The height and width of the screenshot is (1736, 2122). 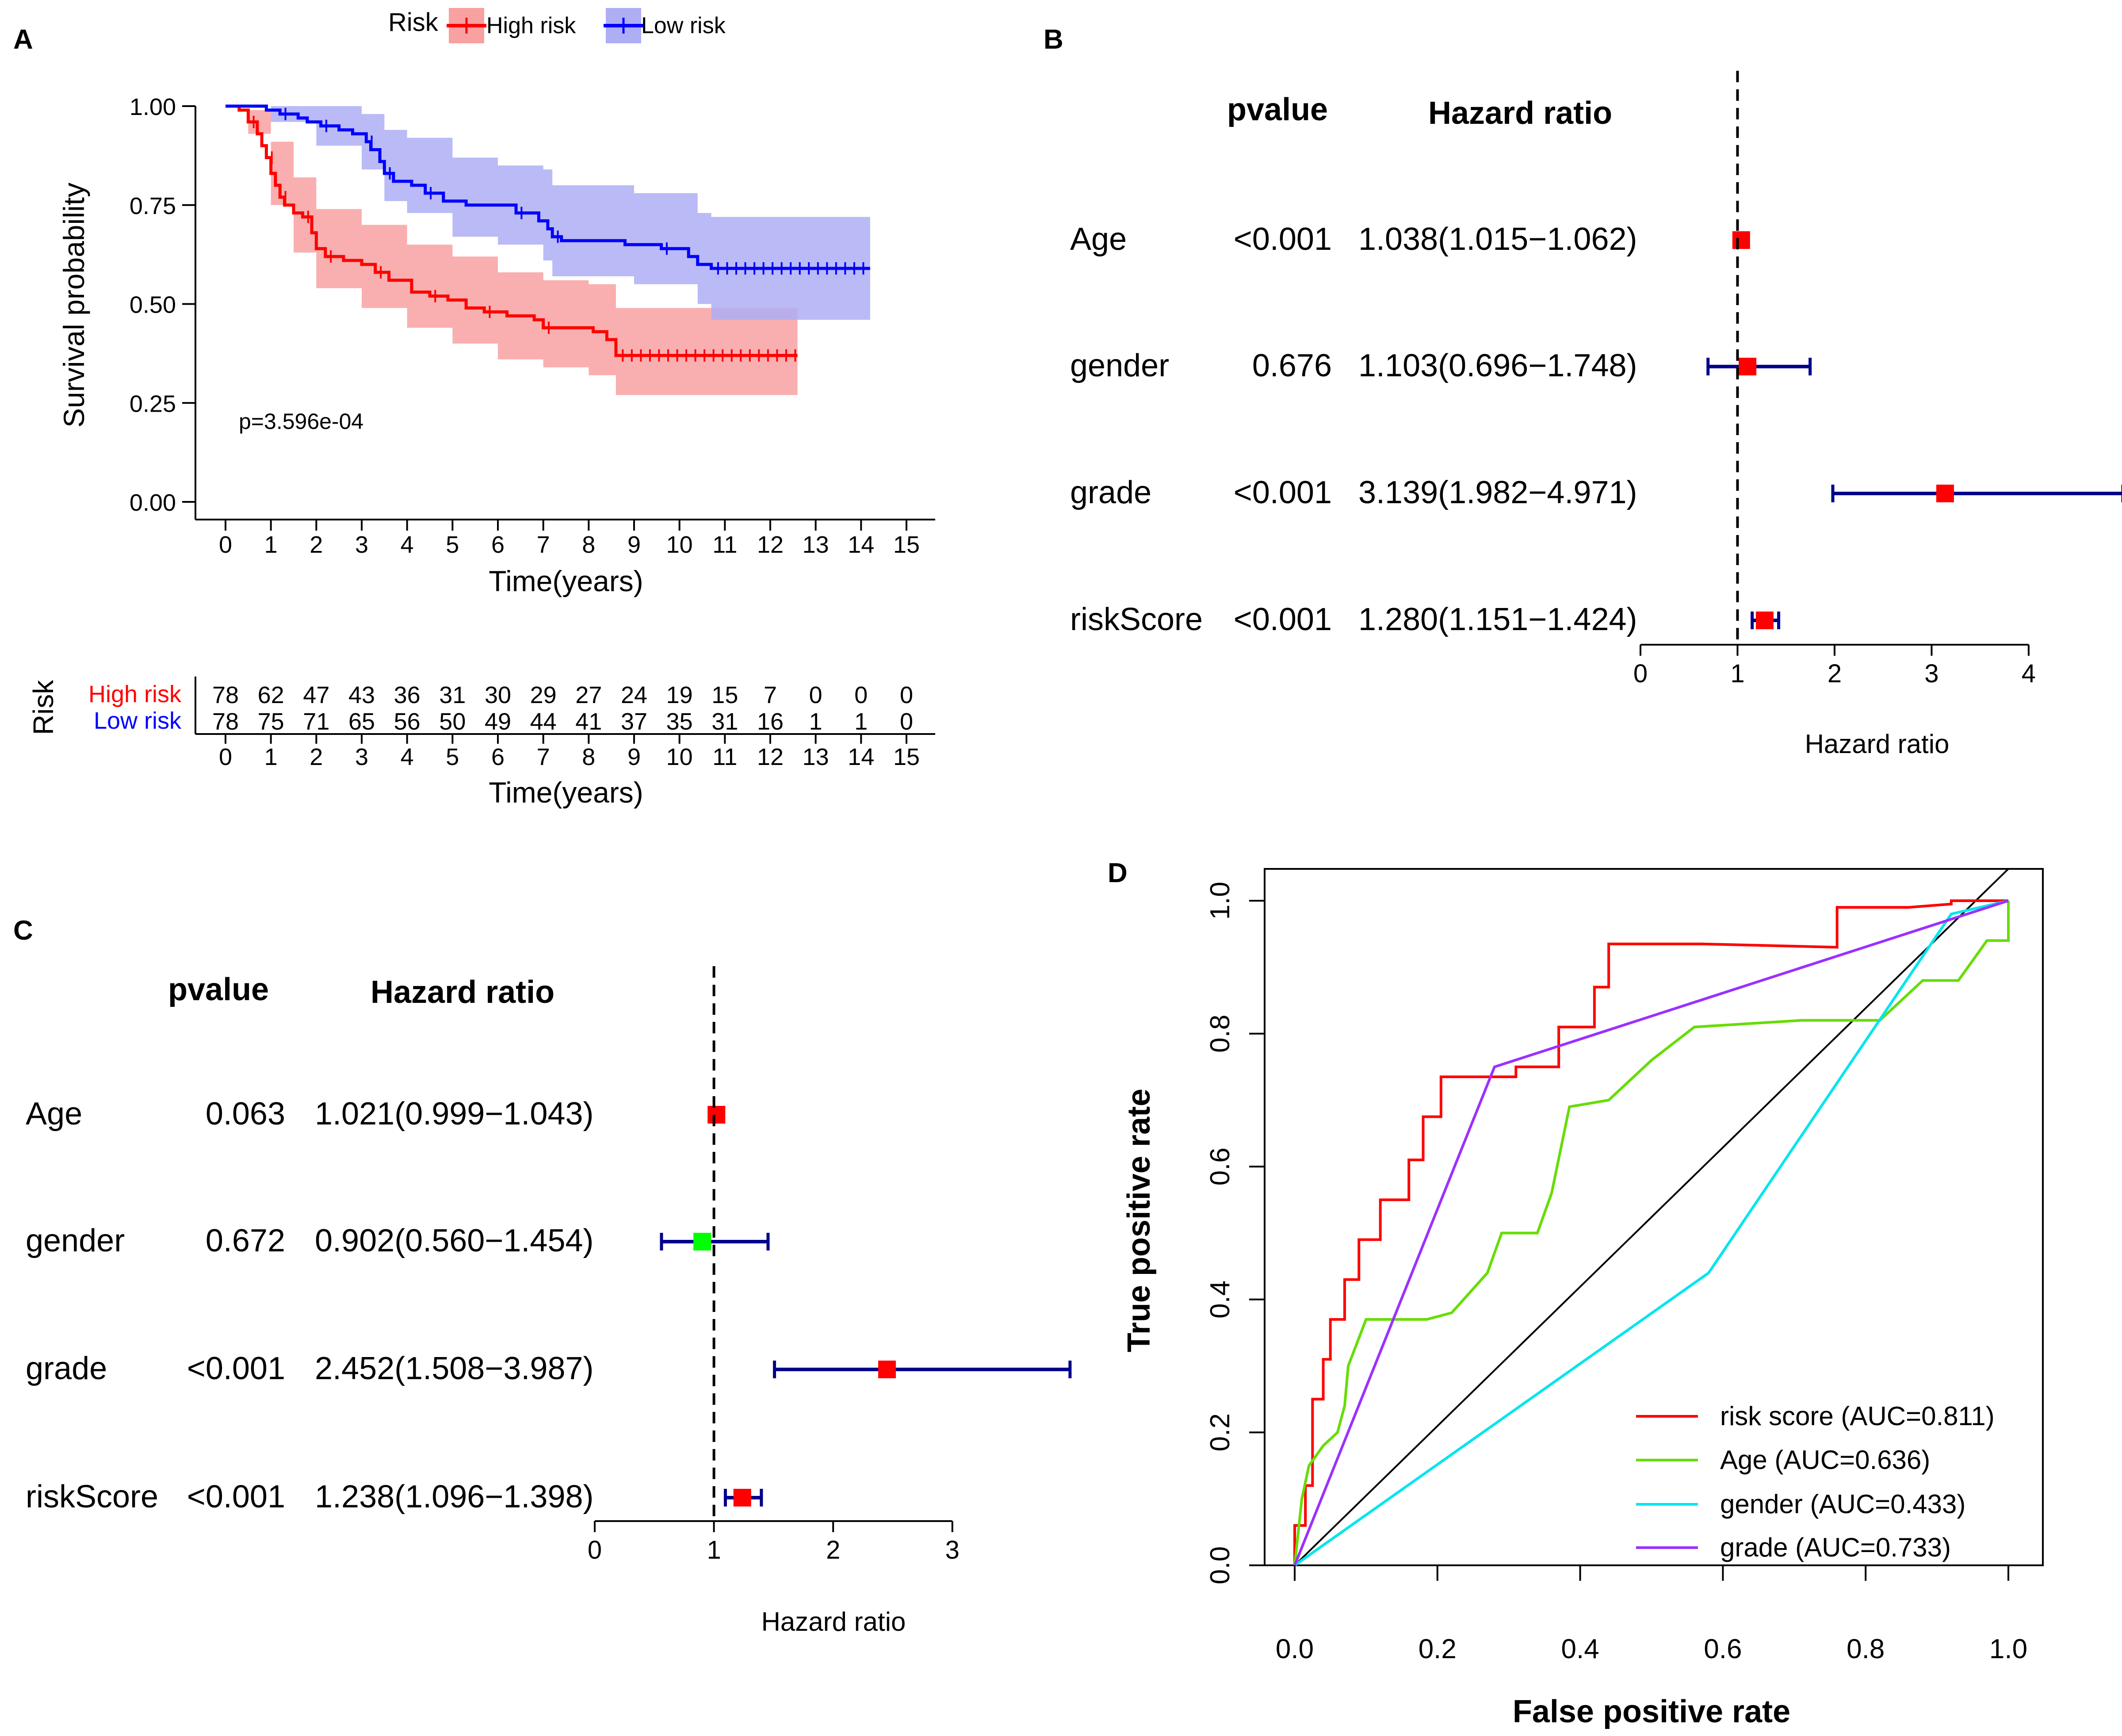 I want to click on roc-y-tick-label: 0.6, so click(x=1220, y=1166).